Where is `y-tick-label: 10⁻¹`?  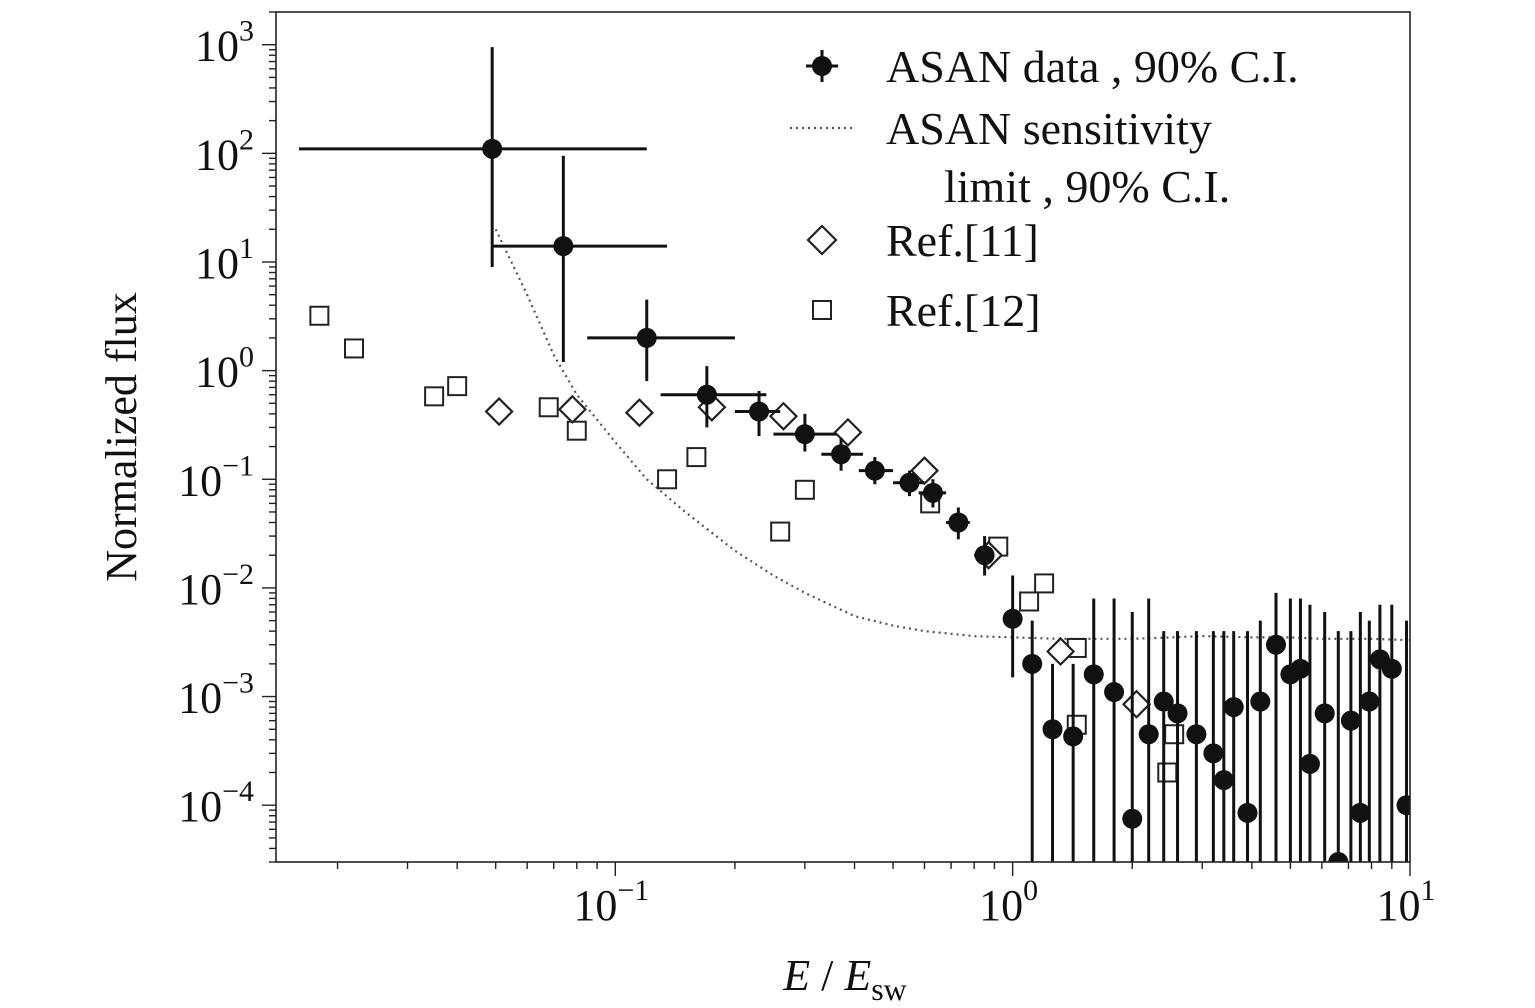 y-tick-label: 10⁻¹ is located at coordinates (216, 477).